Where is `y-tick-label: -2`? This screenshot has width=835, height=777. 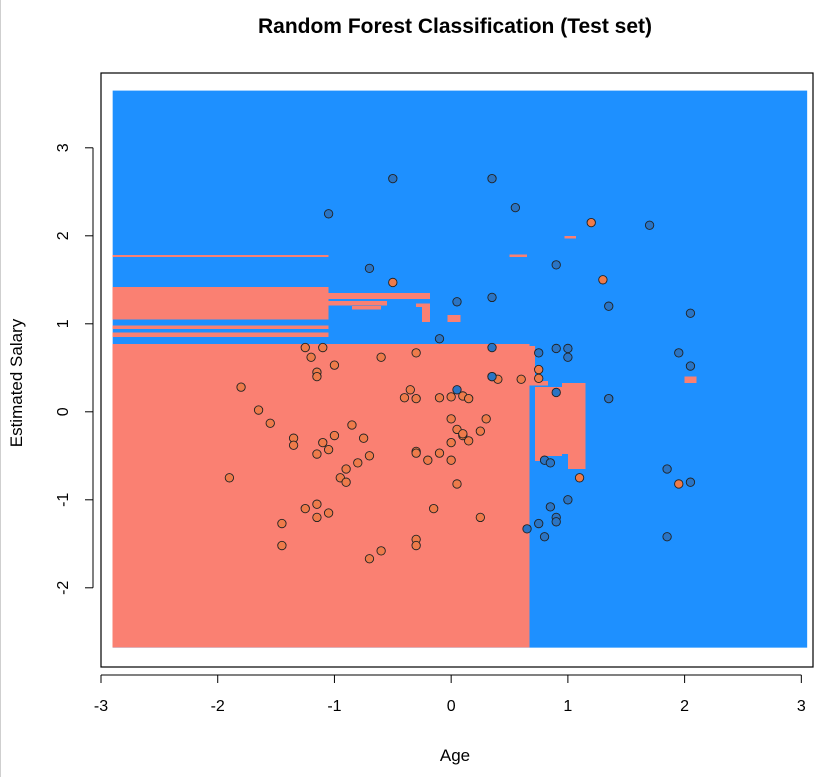
y-tick-label: -2 is located at coordinates (63, 588).